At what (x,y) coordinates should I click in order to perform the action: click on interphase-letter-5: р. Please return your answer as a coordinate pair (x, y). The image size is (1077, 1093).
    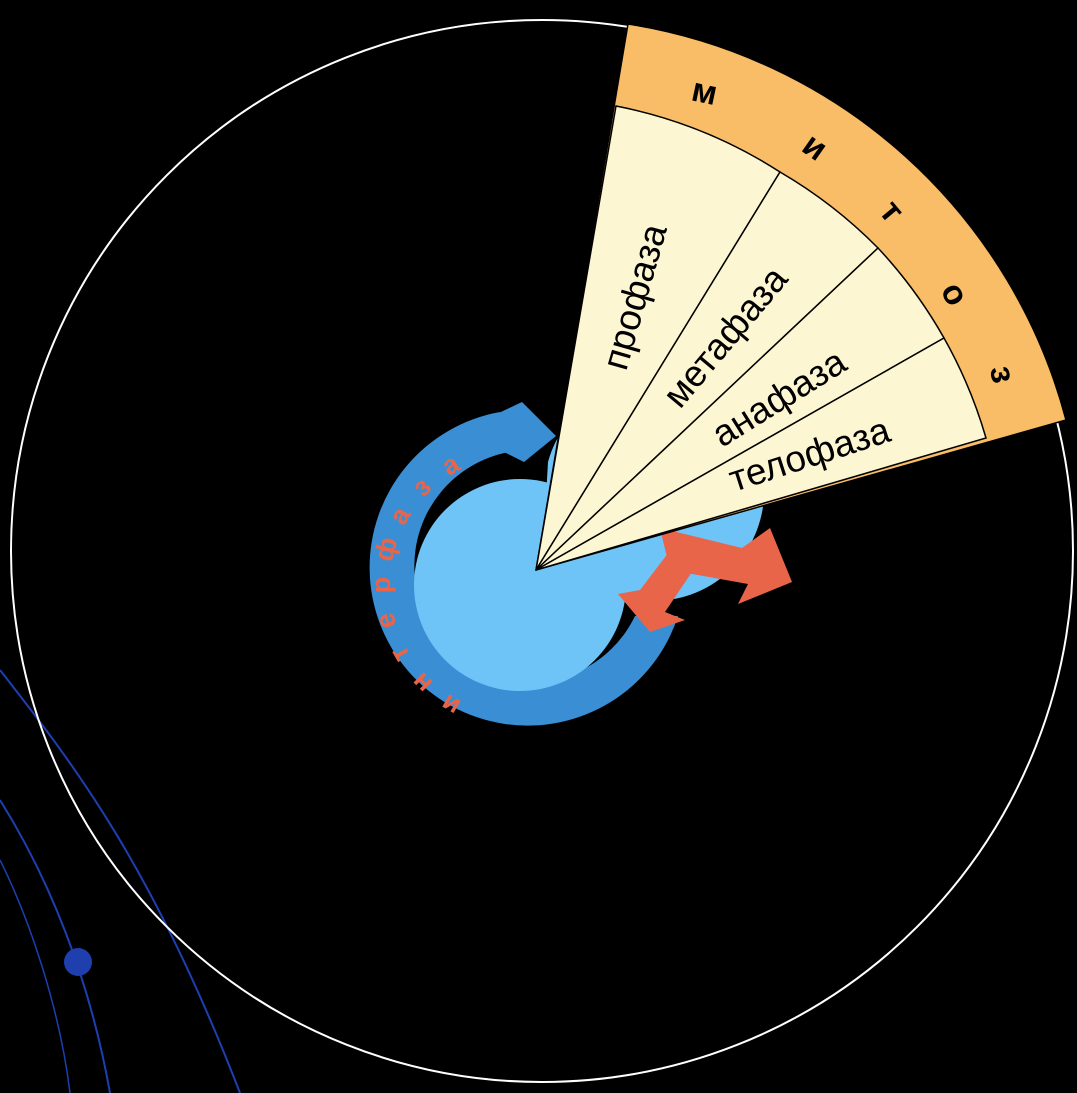
    Looking at the image, I should click on (381, 585).